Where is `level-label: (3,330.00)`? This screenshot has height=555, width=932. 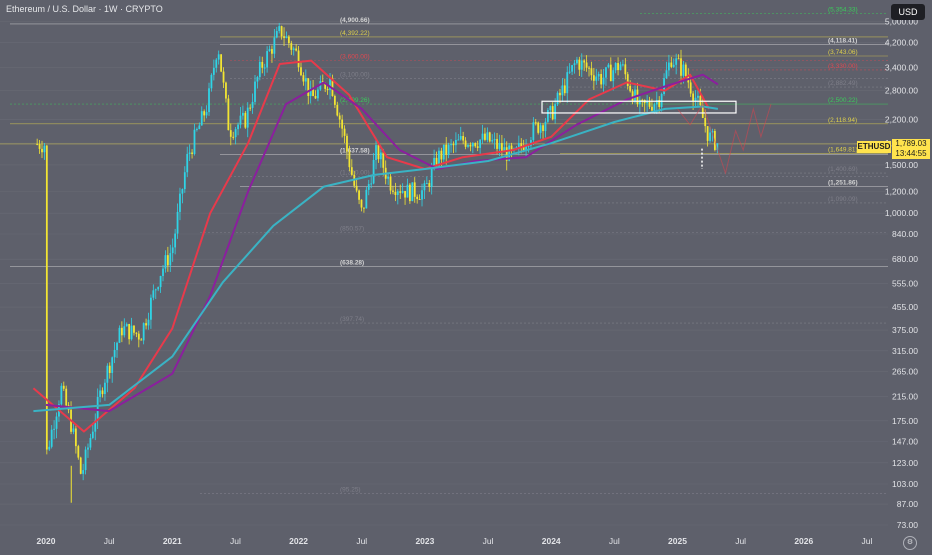 level-label: (3,330.00) is located at coordinates (843, 66).